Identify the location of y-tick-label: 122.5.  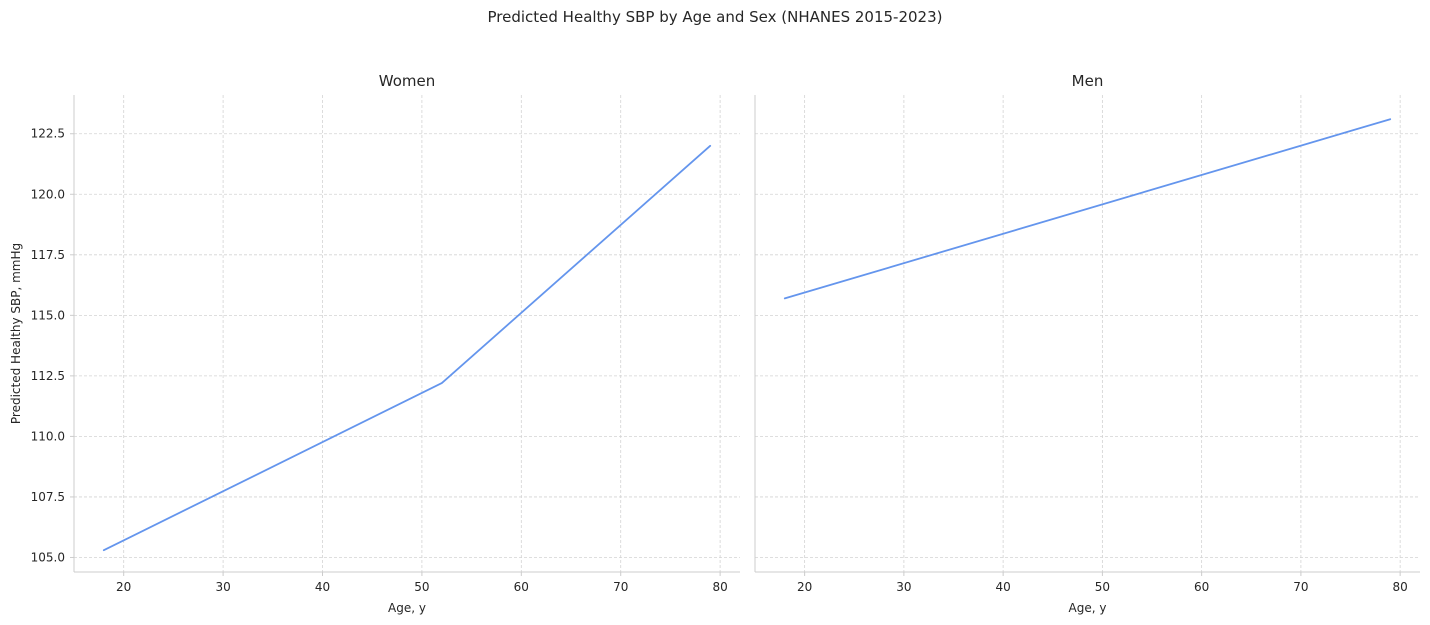
(48, 134).